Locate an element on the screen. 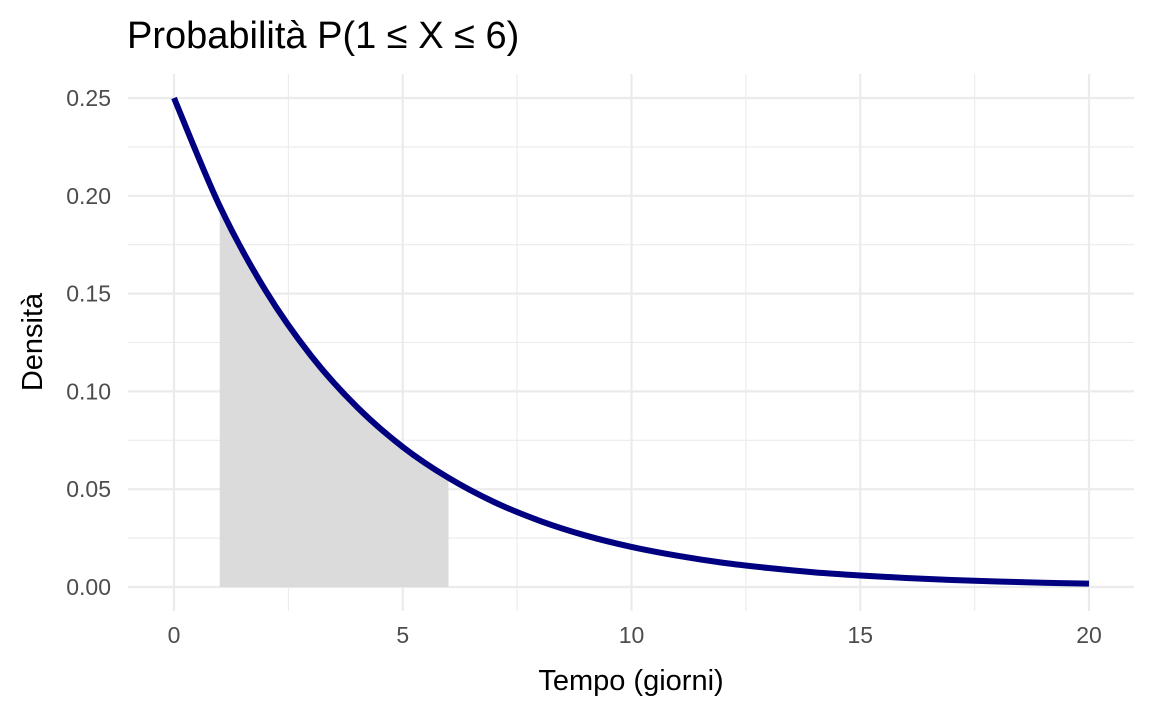 This screenshot has height=711, width=1152. y-tick-label: 0.10 is located at coordinates (88, 391).